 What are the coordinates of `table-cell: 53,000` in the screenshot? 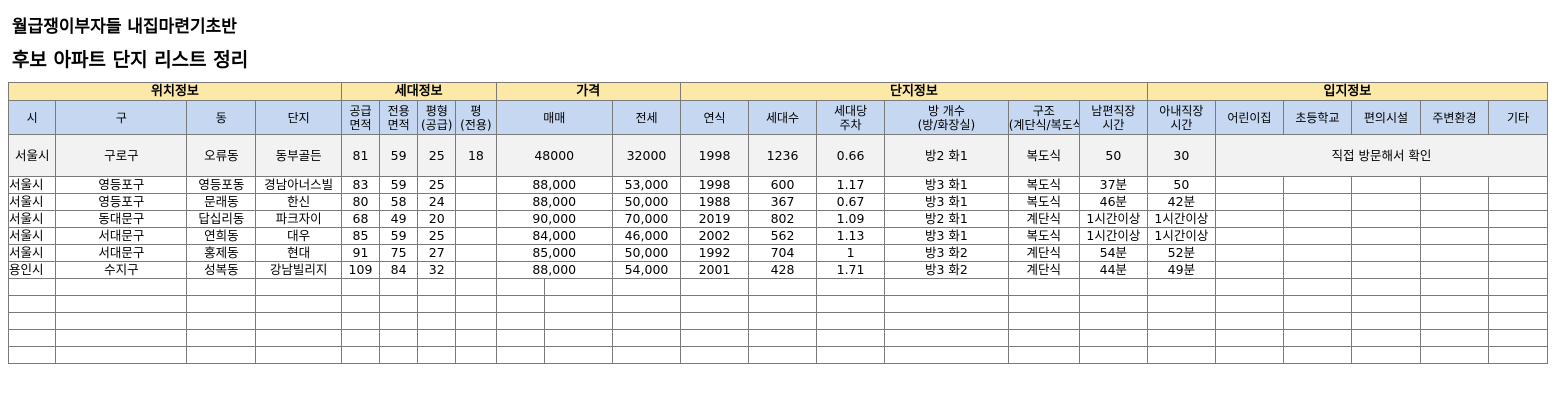 It's located at (646, 185).